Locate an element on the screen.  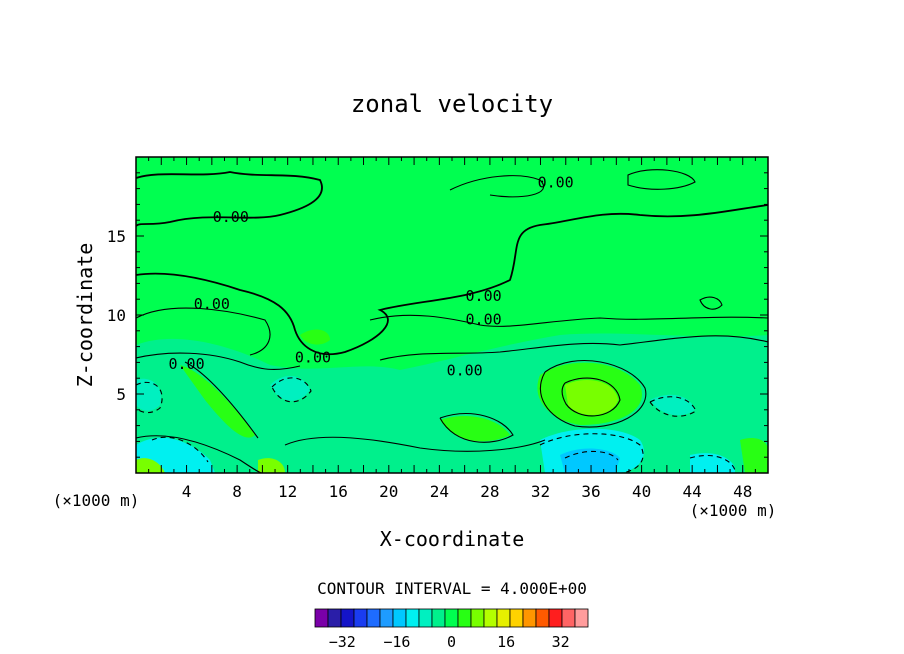
chart-title: zonal velocity is located at coordinates (452, 104).